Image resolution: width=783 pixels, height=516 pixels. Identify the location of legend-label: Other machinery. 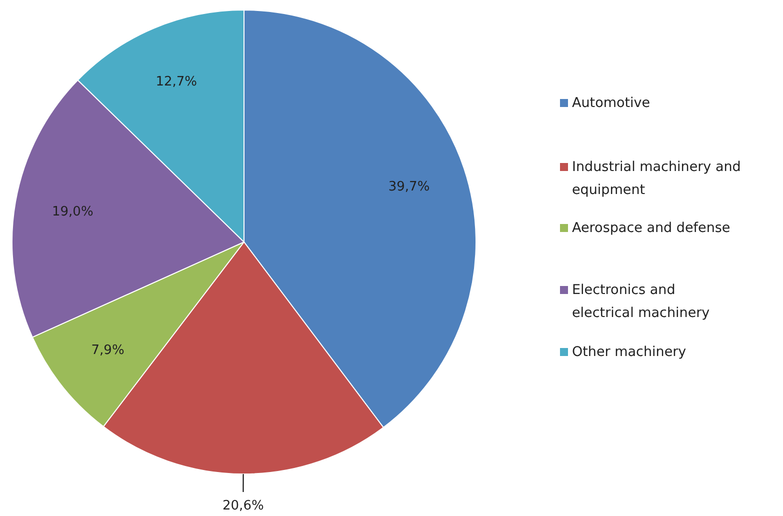
(629, 352).